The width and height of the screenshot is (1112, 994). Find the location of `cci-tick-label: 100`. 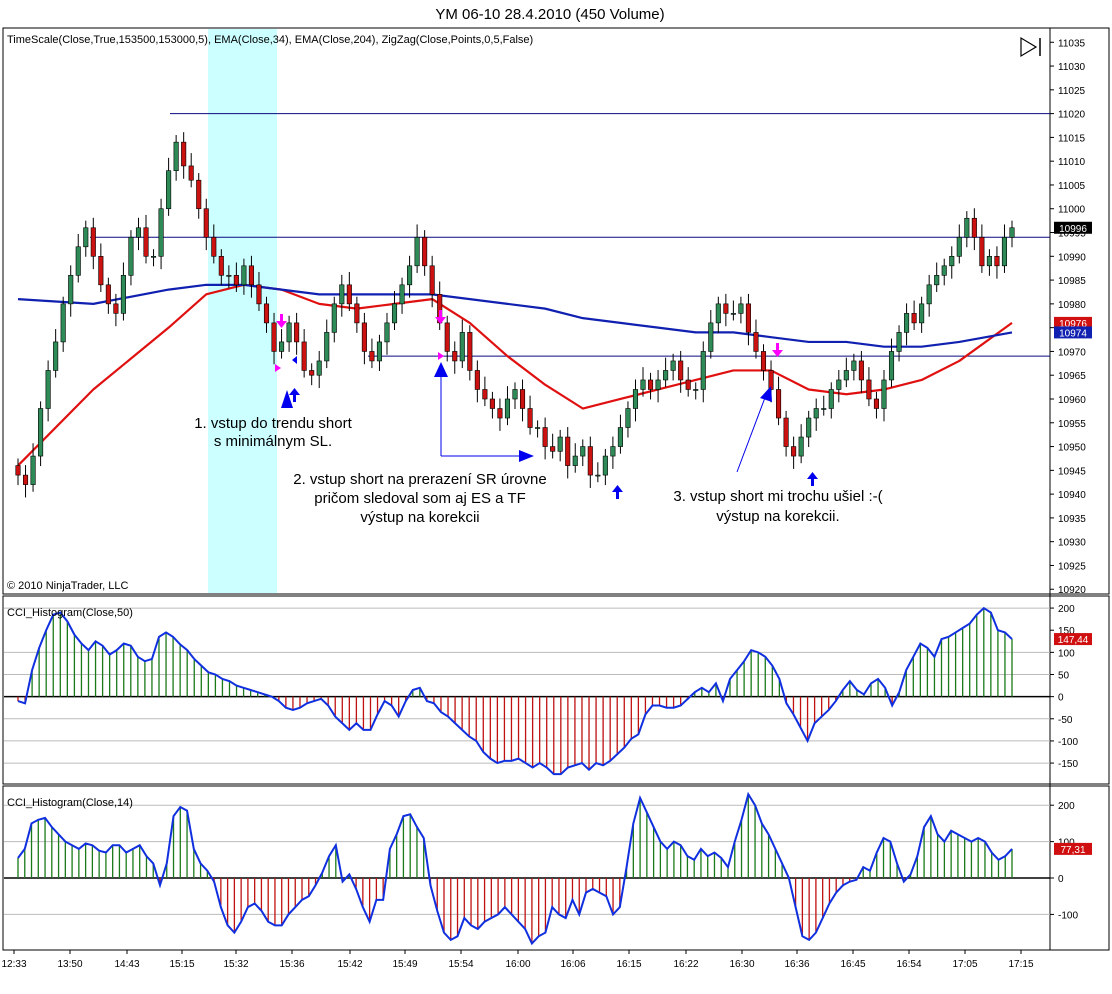

cci-tick-label: 100 is located at coordinates (1066, 653).